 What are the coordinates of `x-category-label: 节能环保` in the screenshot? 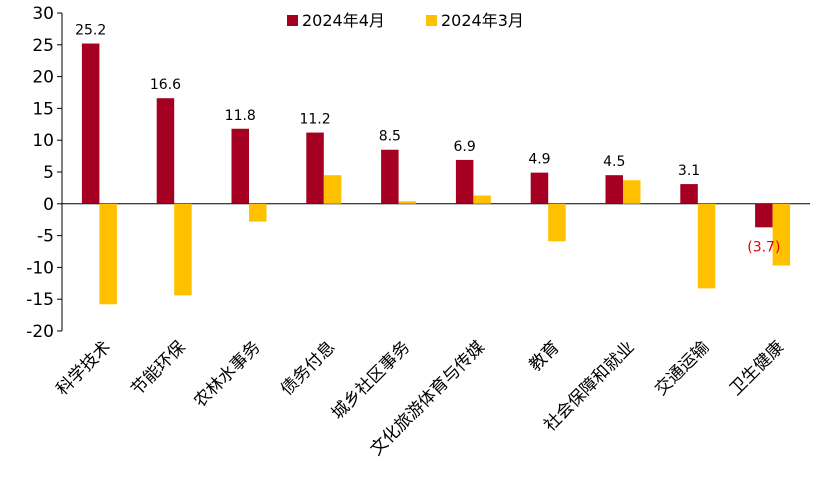 It's located at (159, 368).